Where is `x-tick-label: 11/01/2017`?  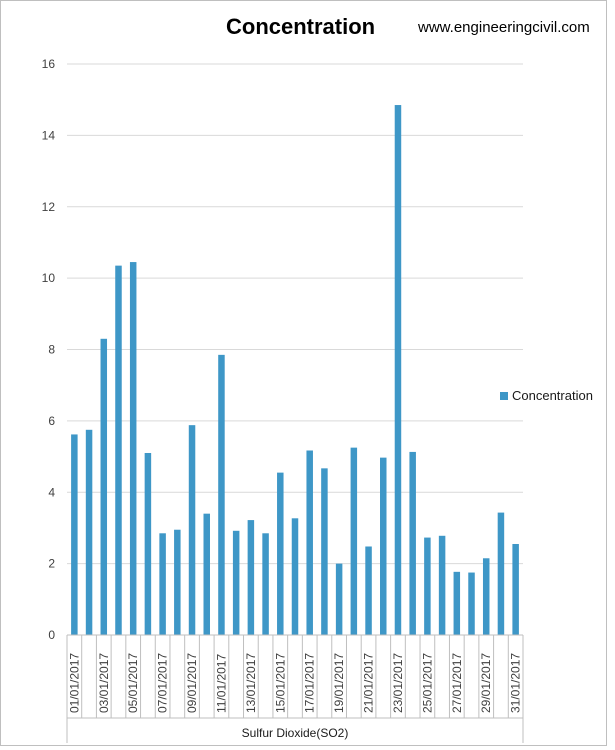
x-tick-label: 11/01/2017 is located at coordinates (221, 683).